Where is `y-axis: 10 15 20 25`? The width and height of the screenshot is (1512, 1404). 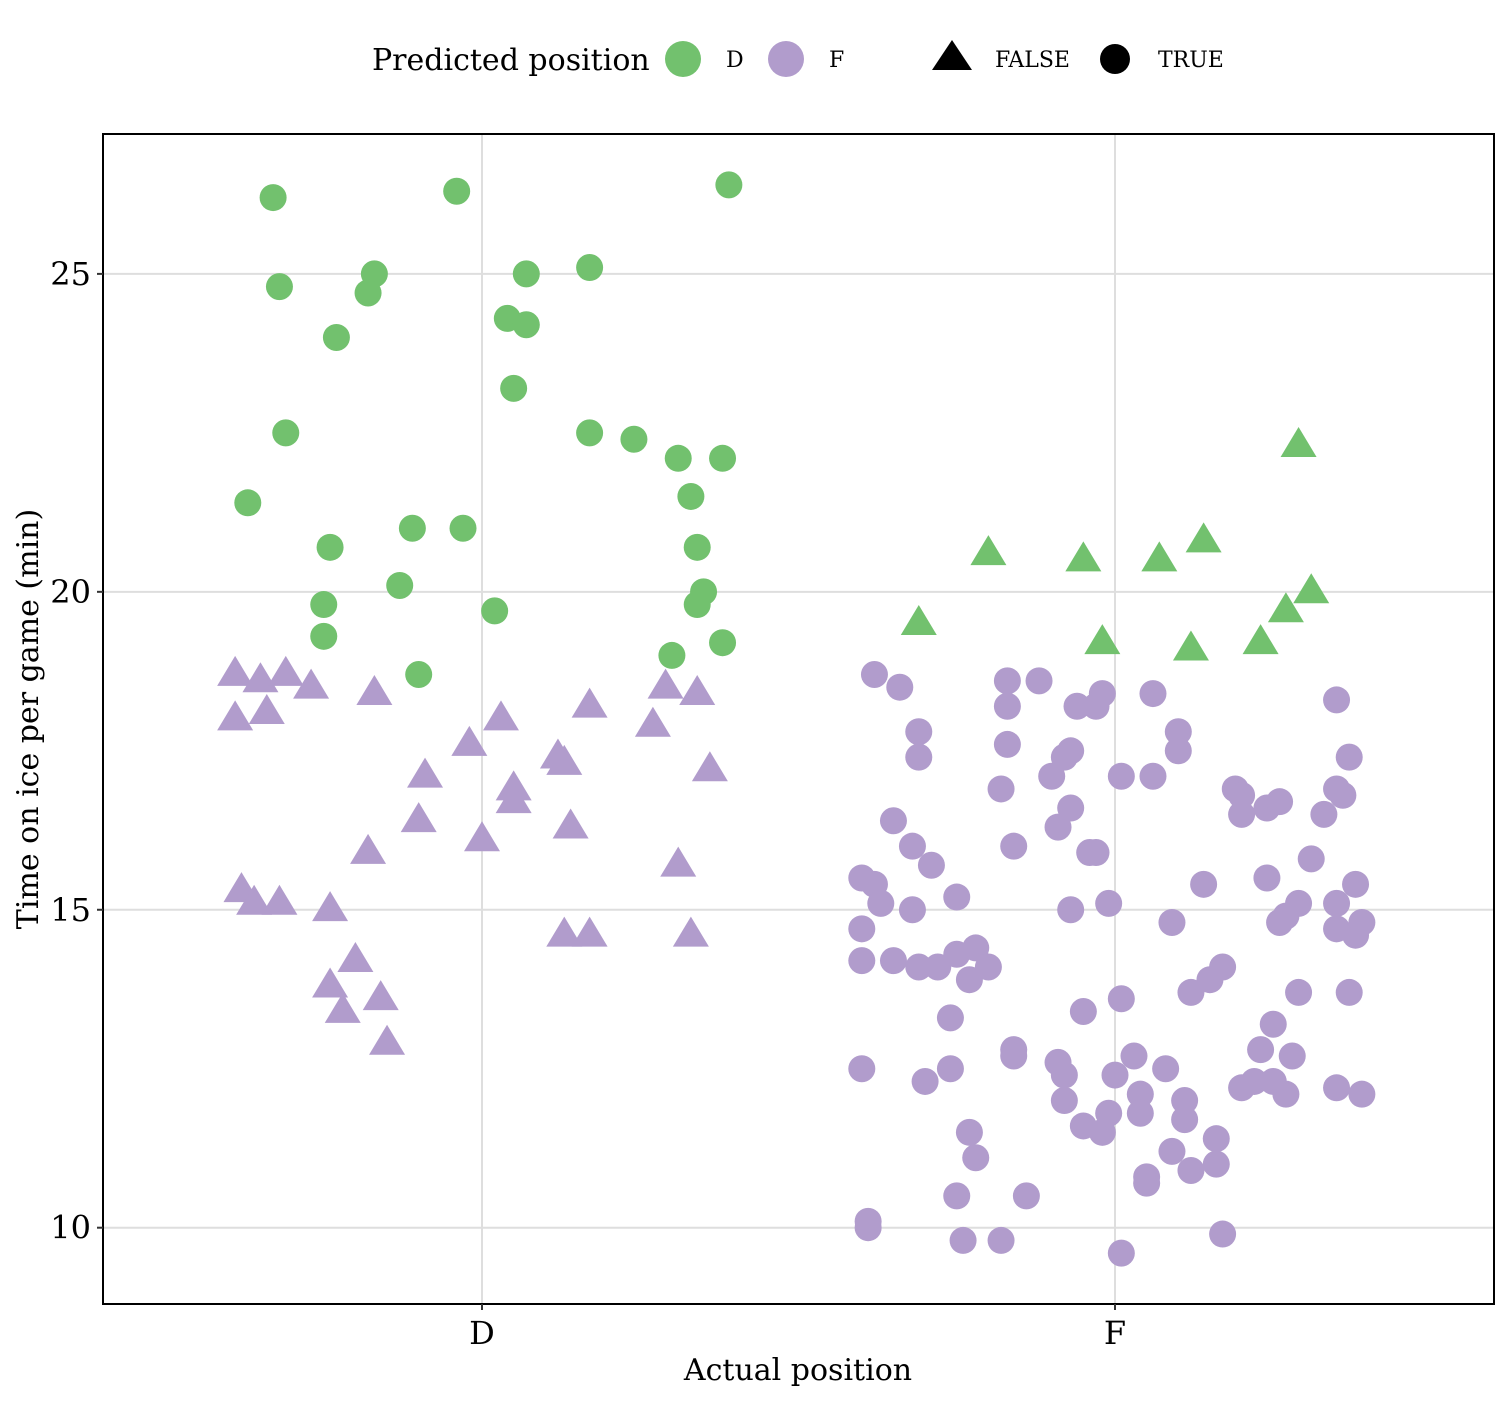 y-axis: 10 15 20 25 is located at coordinates (76, 751).